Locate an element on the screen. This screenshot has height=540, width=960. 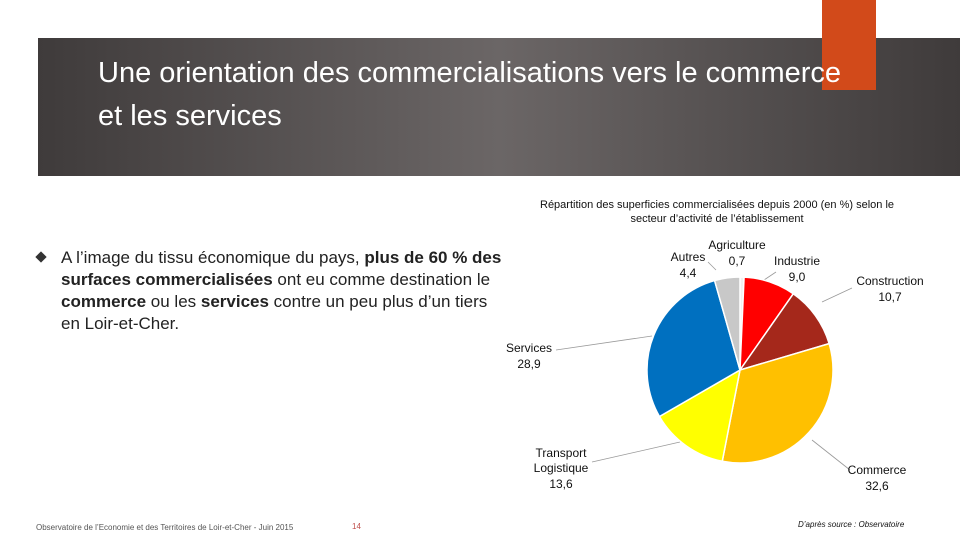
bullet-run: commerce is located at coordinates (104, 301).